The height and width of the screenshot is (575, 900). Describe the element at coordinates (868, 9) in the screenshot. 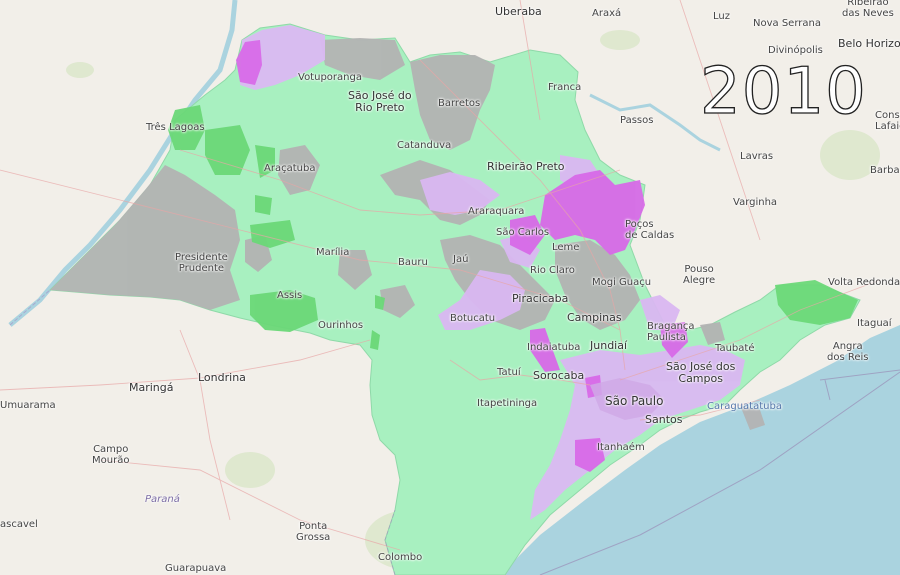

I see `city-label-ribeirao-das-neves: Ribeirão das Neves` at that location.